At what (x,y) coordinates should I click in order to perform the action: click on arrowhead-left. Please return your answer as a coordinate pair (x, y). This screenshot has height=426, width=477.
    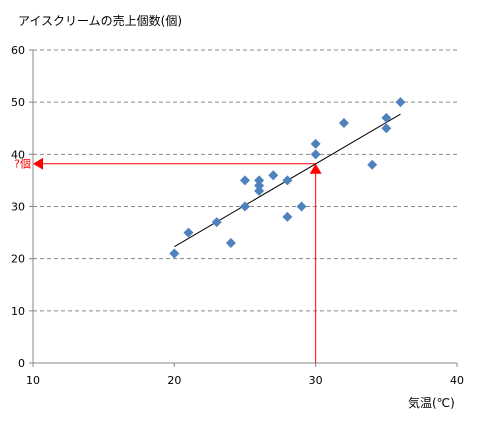
    Looking at the image, I should click on (38, 163).